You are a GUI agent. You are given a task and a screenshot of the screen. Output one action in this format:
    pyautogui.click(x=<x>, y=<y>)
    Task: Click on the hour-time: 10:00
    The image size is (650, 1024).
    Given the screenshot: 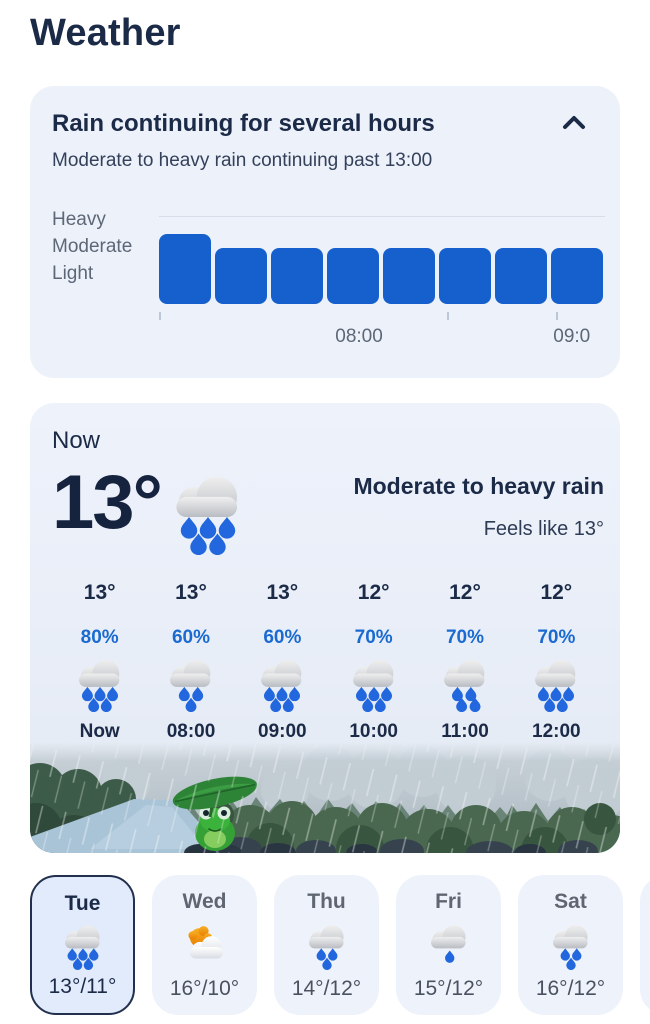 What is the action you would take?
    pyautogui.click(x=373, y=731)
    